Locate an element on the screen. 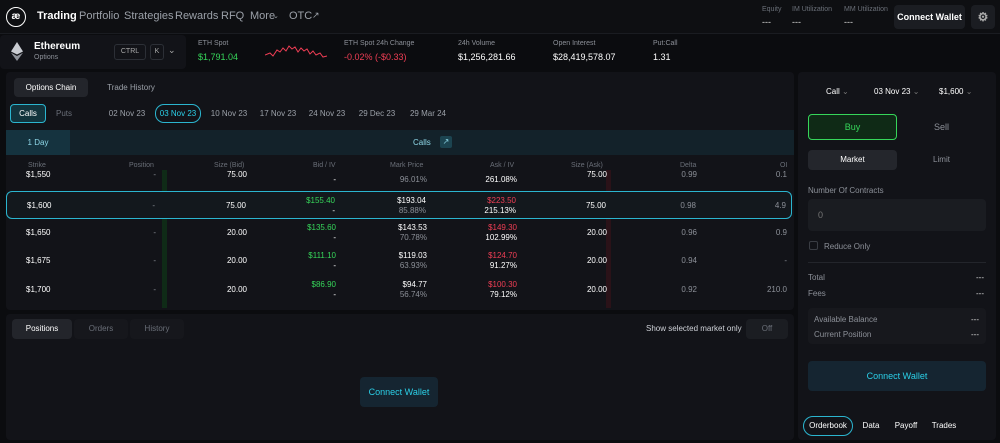 The width and height of the screenshot is (1000, 443). volume-label: 24h Volume is located at coordinates (476, 43).